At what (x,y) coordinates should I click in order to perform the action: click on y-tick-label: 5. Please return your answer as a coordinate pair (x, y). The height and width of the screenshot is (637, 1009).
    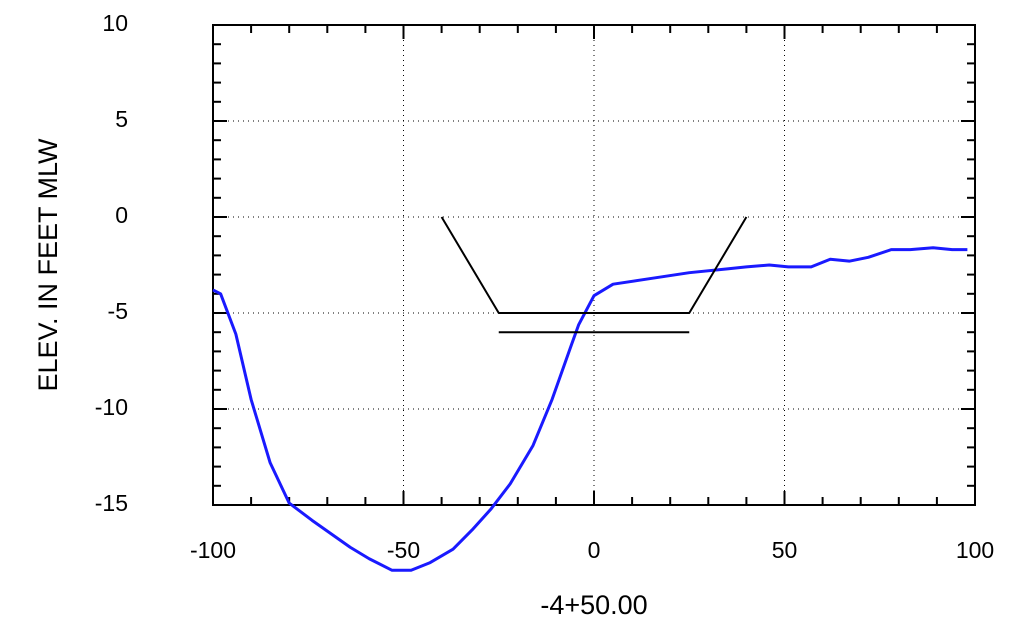
    Looking at the image, I should click on (121, 119).